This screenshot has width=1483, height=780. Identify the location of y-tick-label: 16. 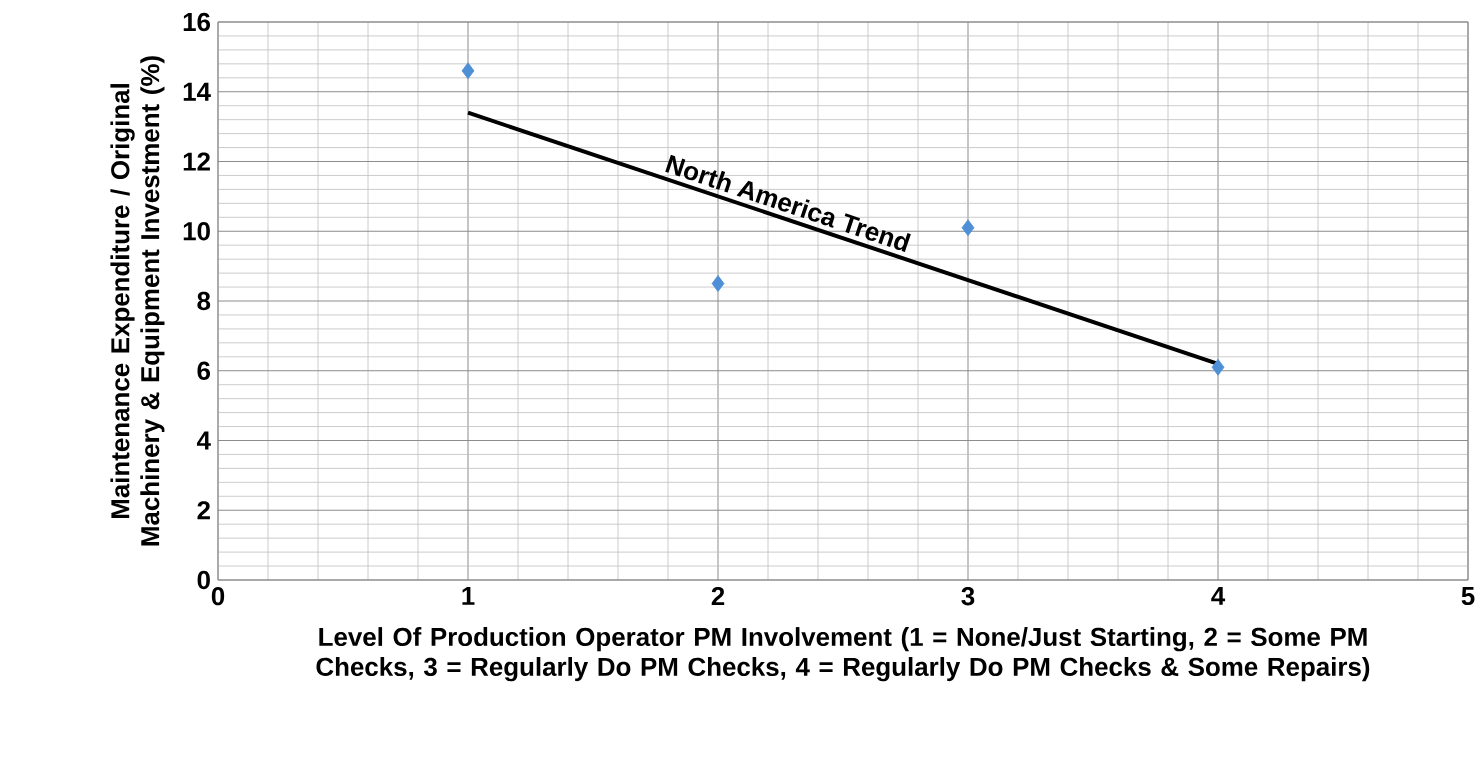
(197, 22).